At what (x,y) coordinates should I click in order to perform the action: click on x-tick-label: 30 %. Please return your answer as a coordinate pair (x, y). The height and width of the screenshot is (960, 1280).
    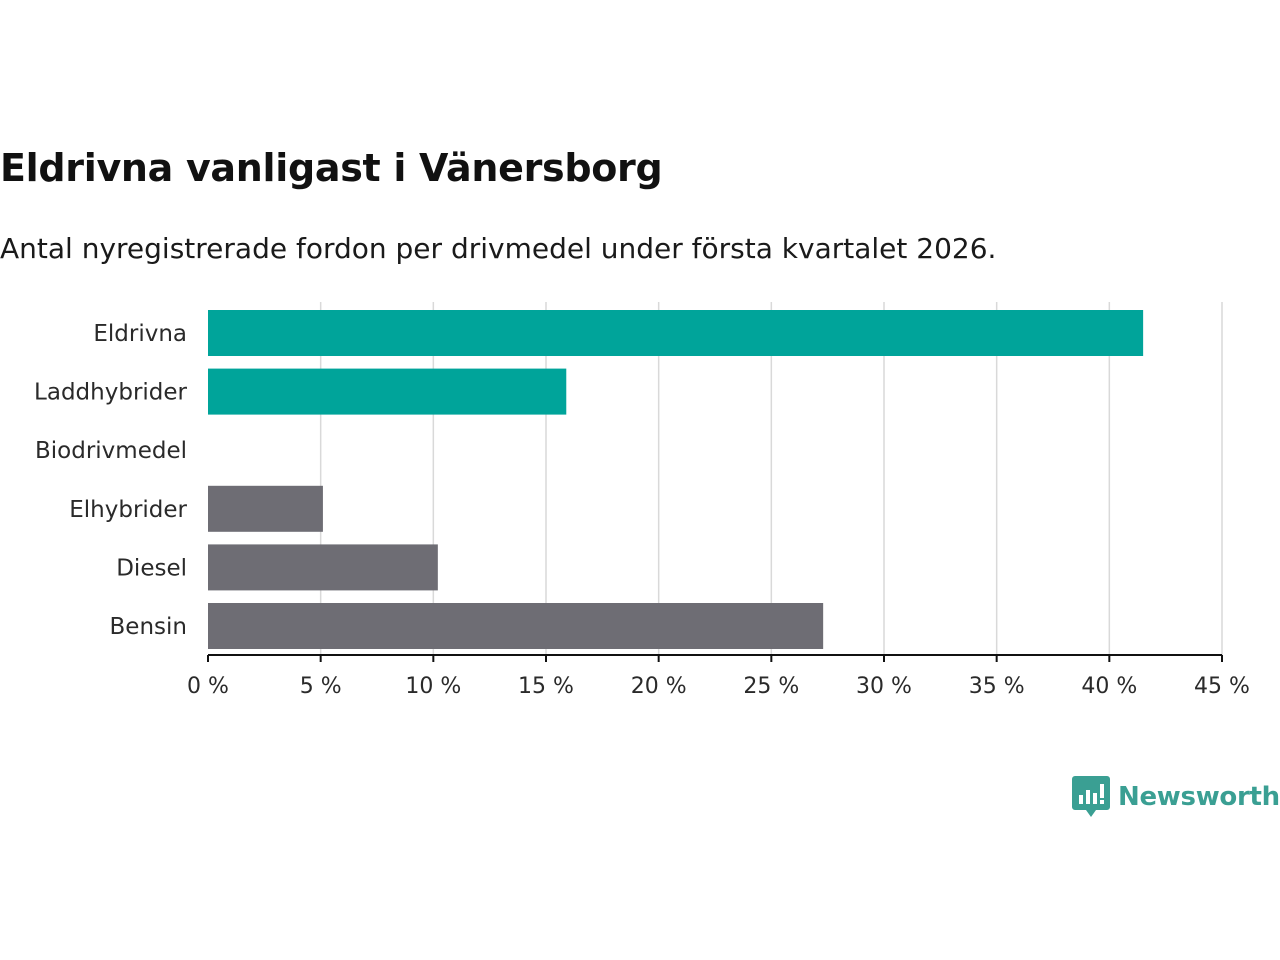
    Looking at the image, I should click on (884, 686).